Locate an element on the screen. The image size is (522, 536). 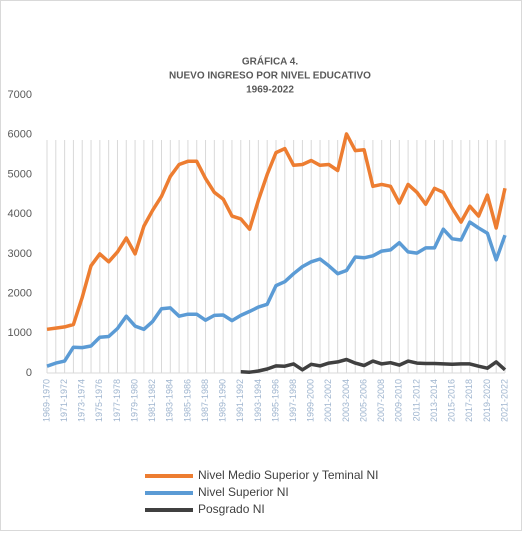
chart-title: NUEVO INGRESO POR NIVEL EDUCATIVO is located at coordinates (270, 76).